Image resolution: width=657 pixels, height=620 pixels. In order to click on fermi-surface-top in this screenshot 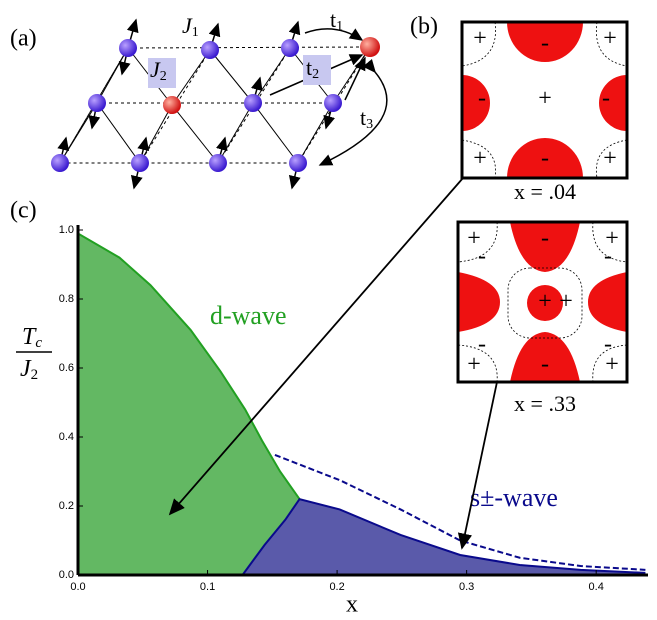, I will do `click(544, 100)`.